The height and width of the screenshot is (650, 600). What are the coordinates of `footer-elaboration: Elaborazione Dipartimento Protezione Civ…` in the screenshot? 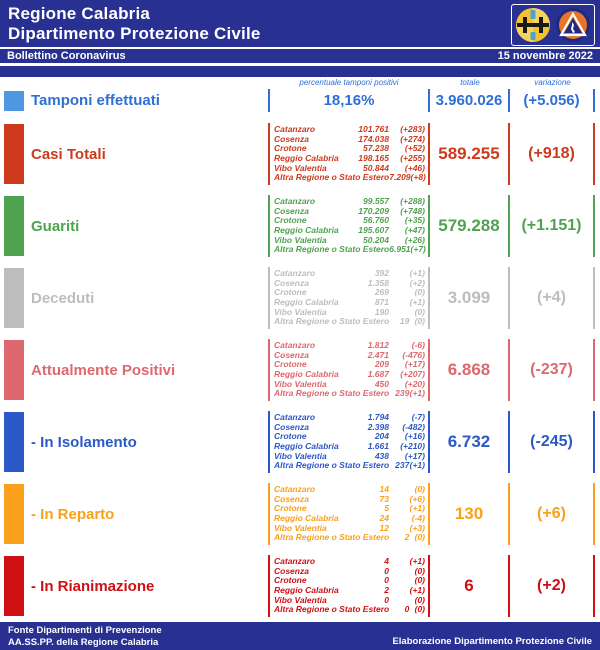 It's located at (492, 641).